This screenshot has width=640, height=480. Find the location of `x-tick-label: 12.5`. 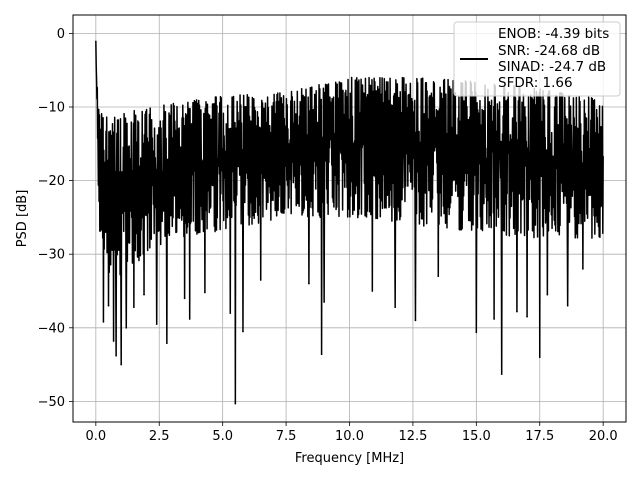

x-tick-label: 12.5 is located at coordinates (412, 436).